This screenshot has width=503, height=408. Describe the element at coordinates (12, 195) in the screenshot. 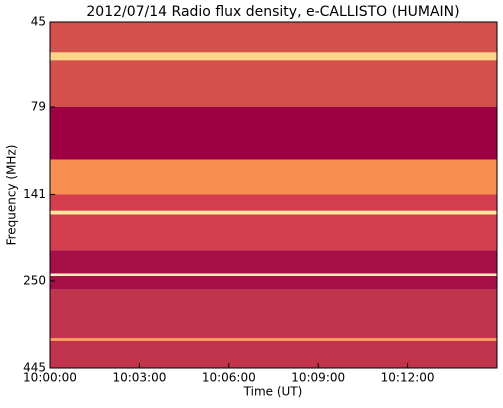

I see `y-axis-label: Frequency (MHz)` at that location.